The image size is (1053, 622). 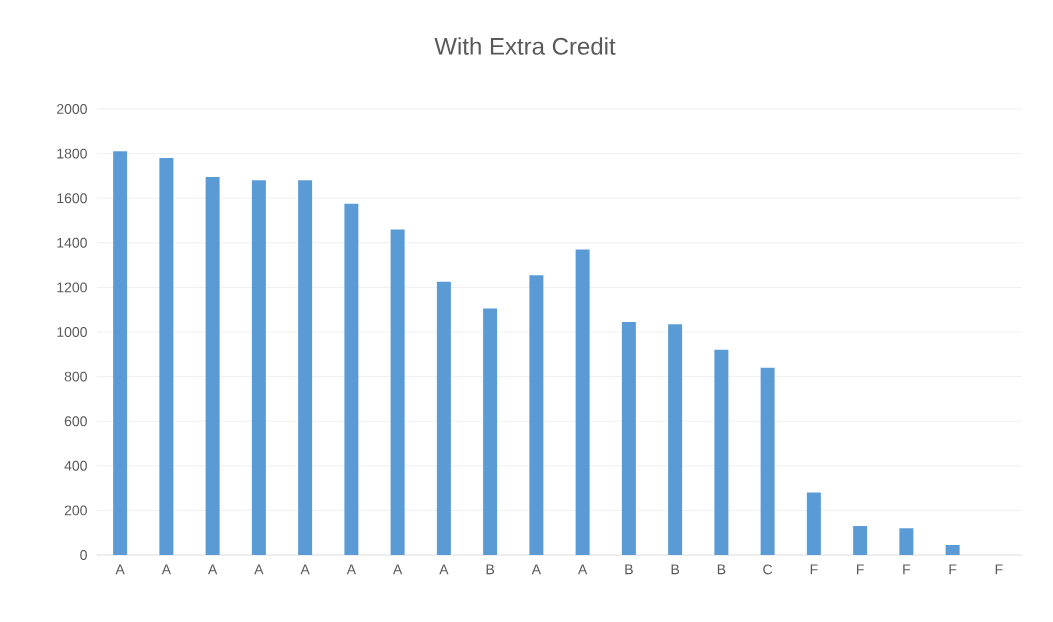 I want to click on y-tick-label: 1200, so click(x=72, y=287).